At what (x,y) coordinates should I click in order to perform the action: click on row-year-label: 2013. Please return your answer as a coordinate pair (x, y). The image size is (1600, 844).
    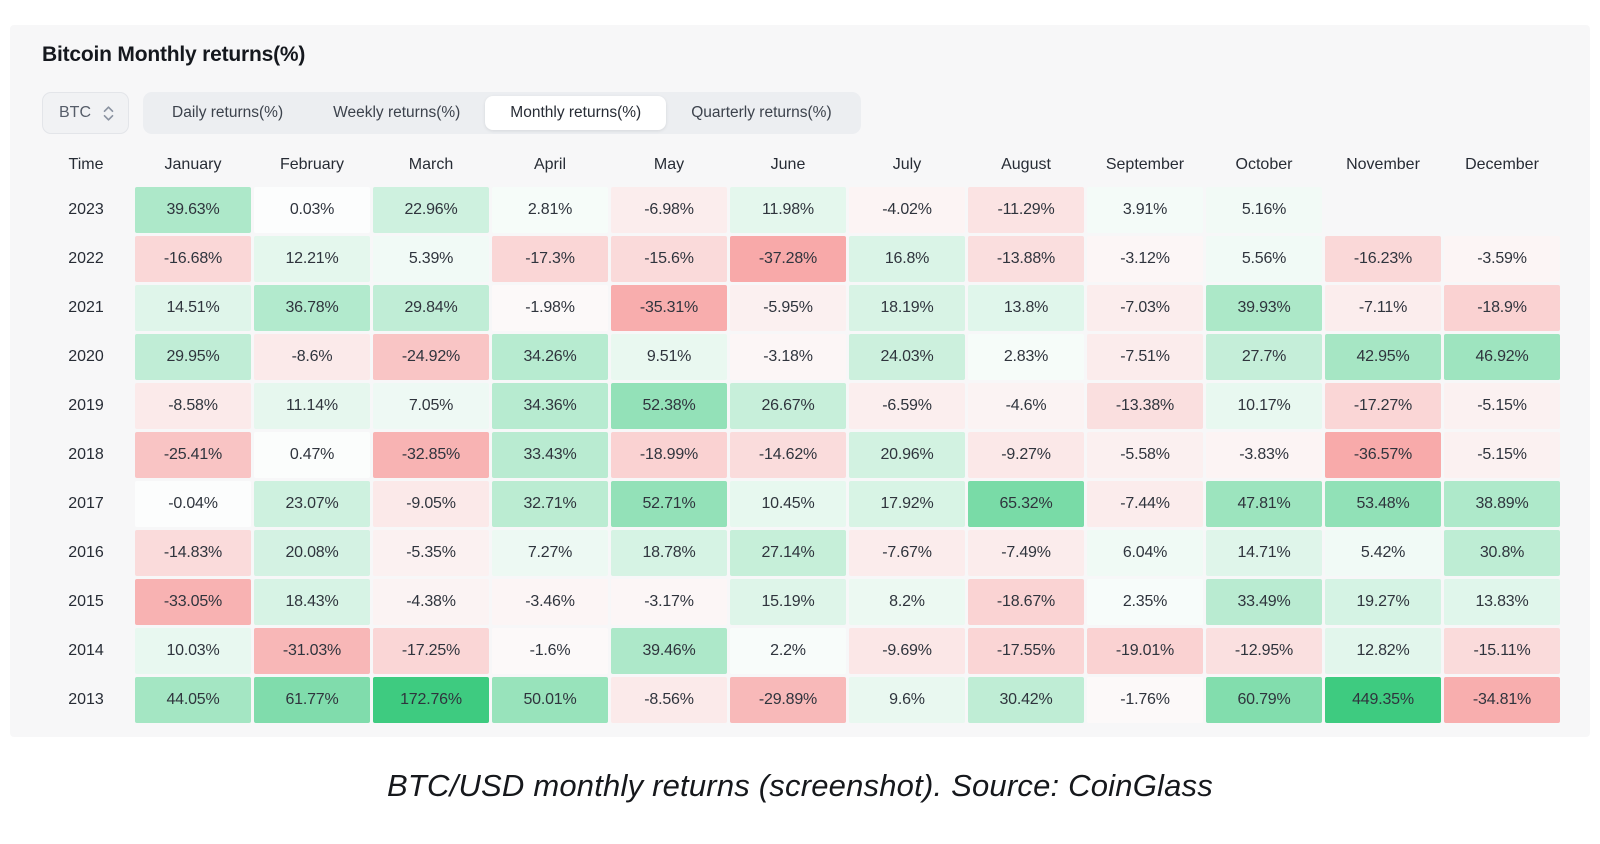
    Looking at the image, I should click on (86, 699).